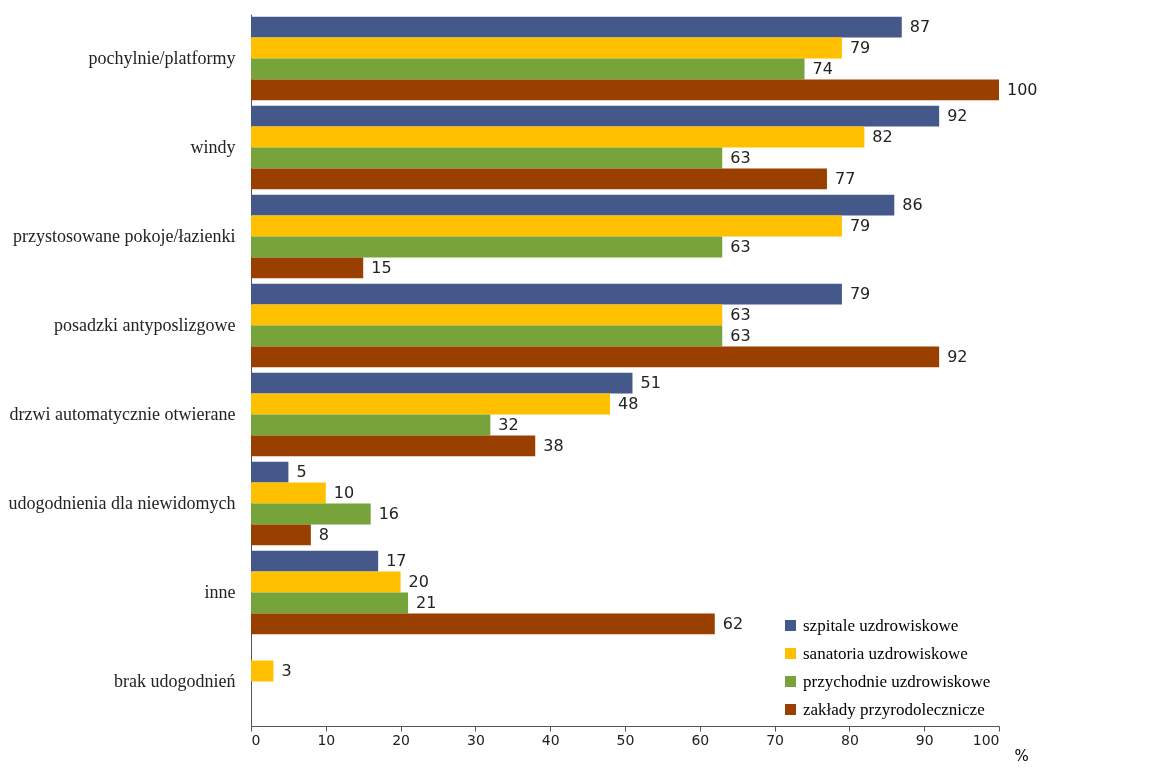  Describe the element at coordinates (475, 739) in the screenshot. I see `x-tick-label: 30` at that location.